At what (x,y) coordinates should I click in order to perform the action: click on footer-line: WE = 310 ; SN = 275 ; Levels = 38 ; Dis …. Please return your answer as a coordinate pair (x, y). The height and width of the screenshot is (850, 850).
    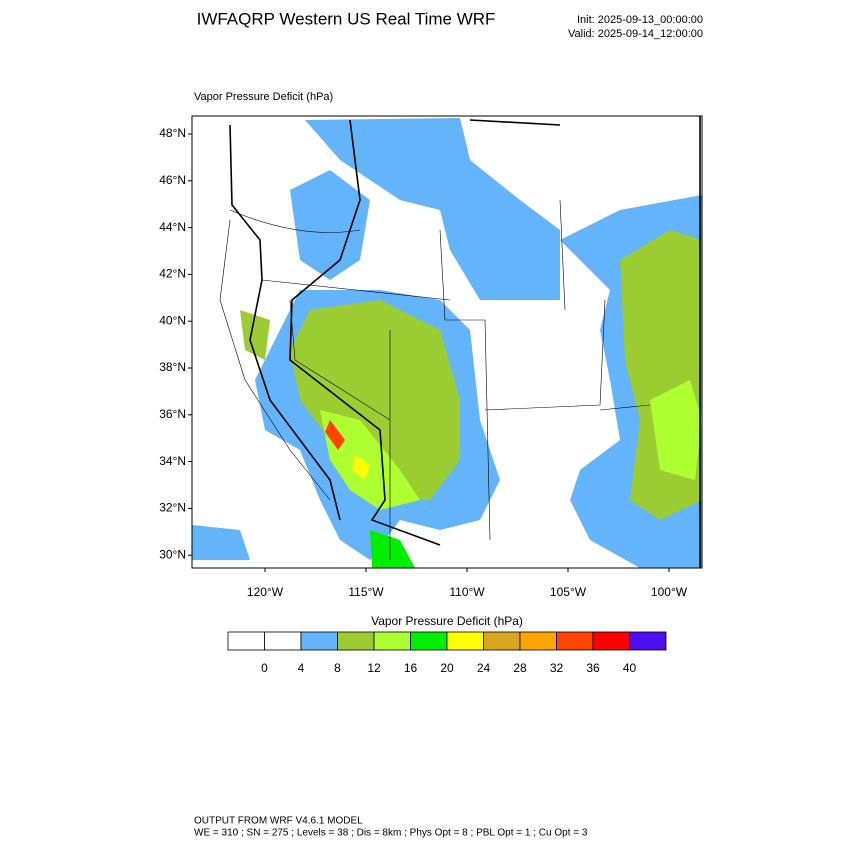
    Looking at the image, I should click on (391, 833).